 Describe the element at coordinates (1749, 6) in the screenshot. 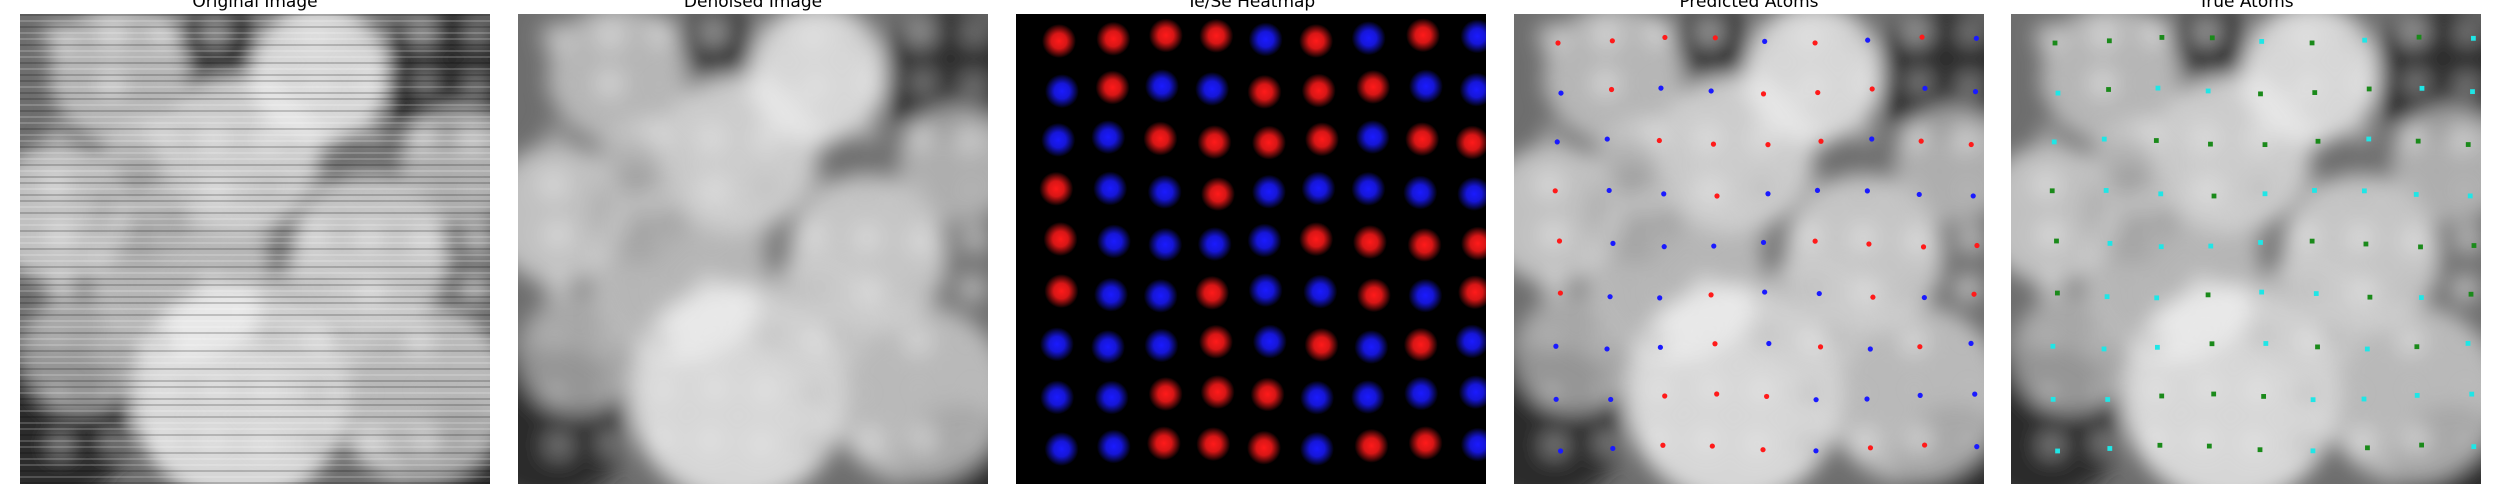

I see `panel-title-predicted: Predicted Atoms` at that location.